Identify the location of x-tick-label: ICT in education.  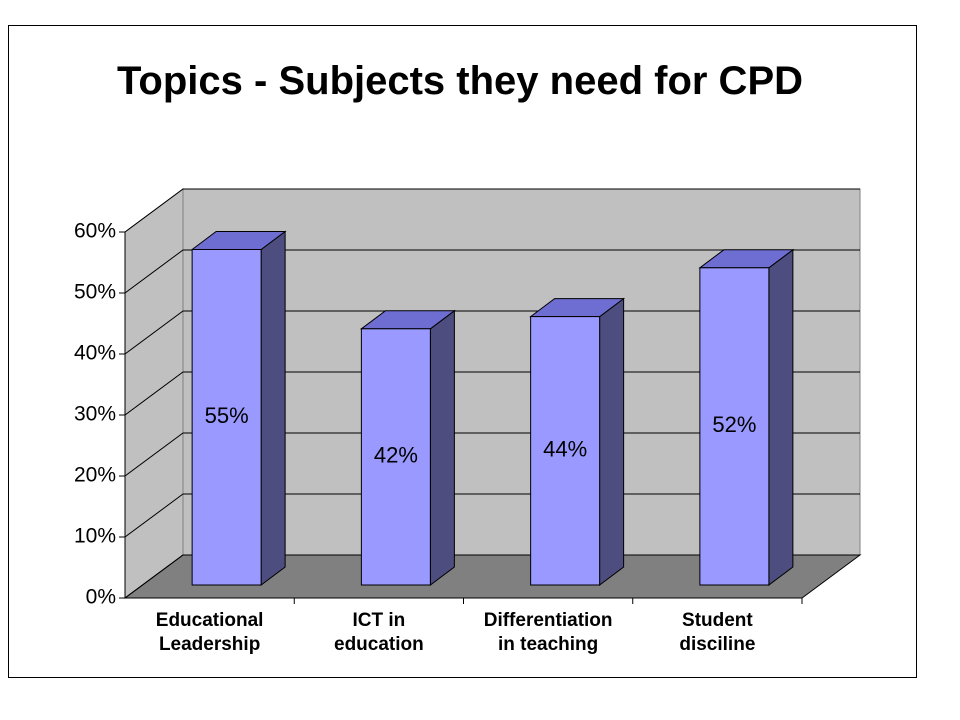
(379, 632).